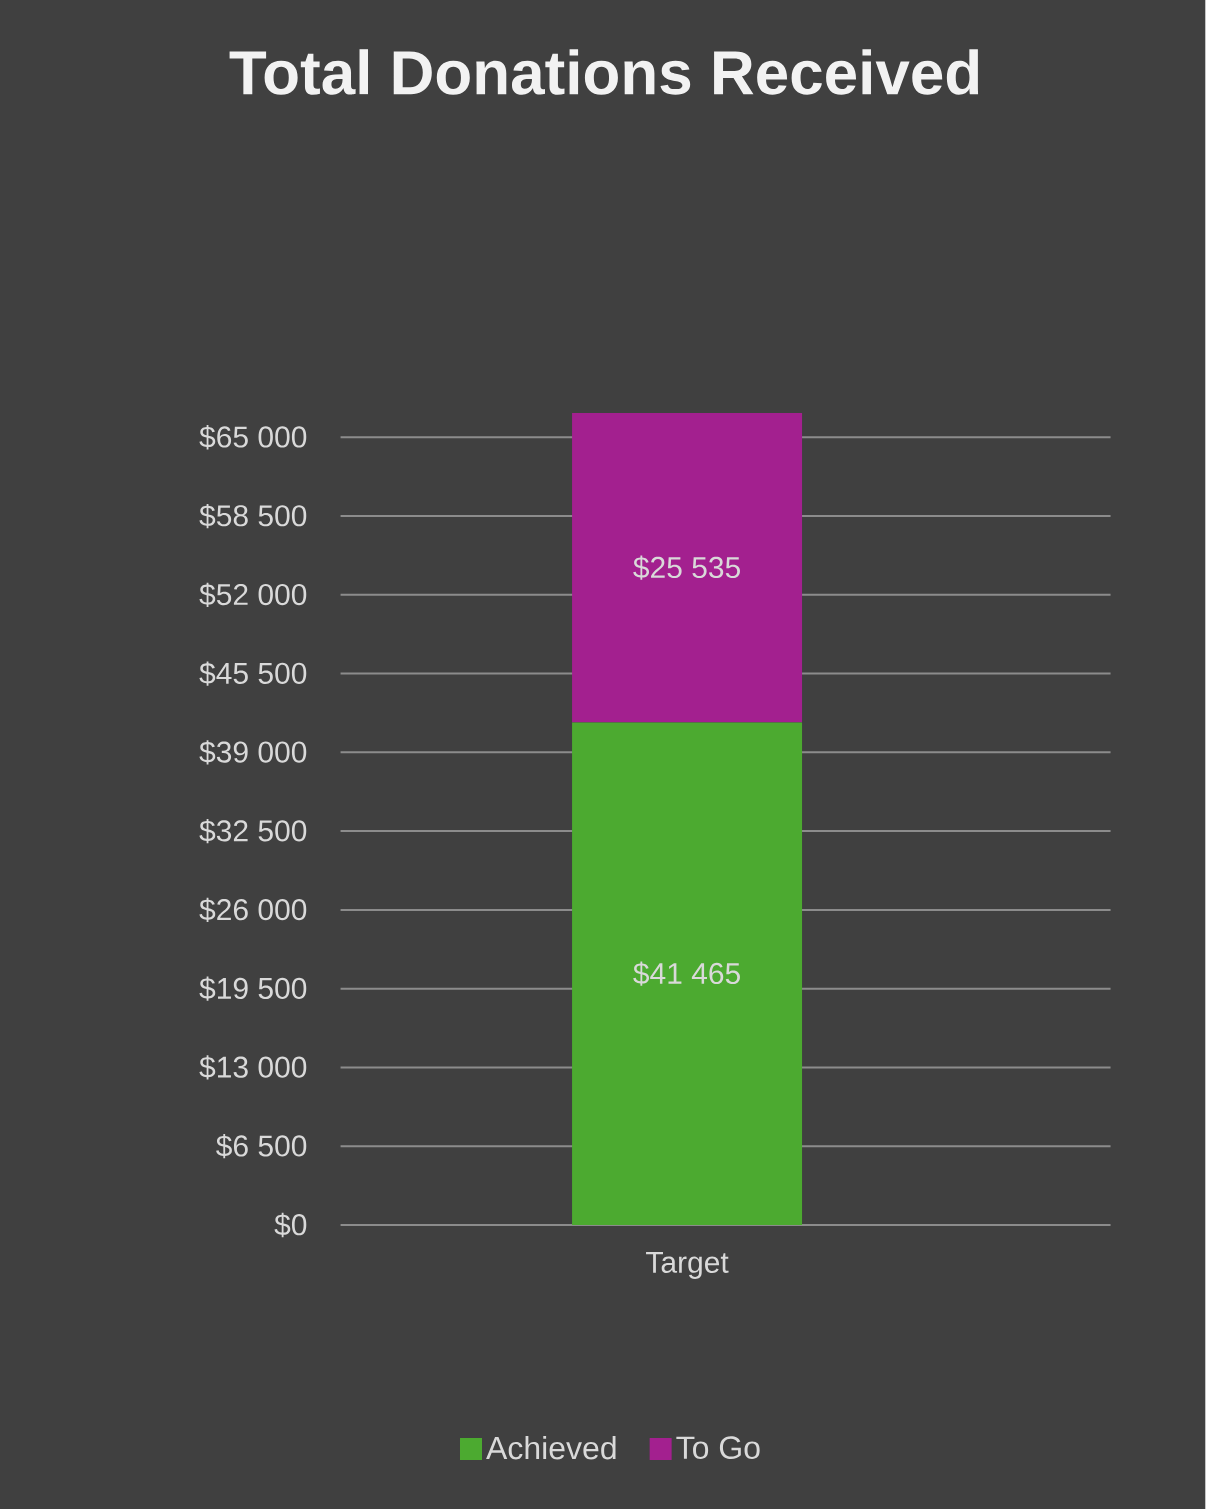 The image size is (1206, 1509). I want to click on chart-title: Total Donations Received, so click(604, 72).